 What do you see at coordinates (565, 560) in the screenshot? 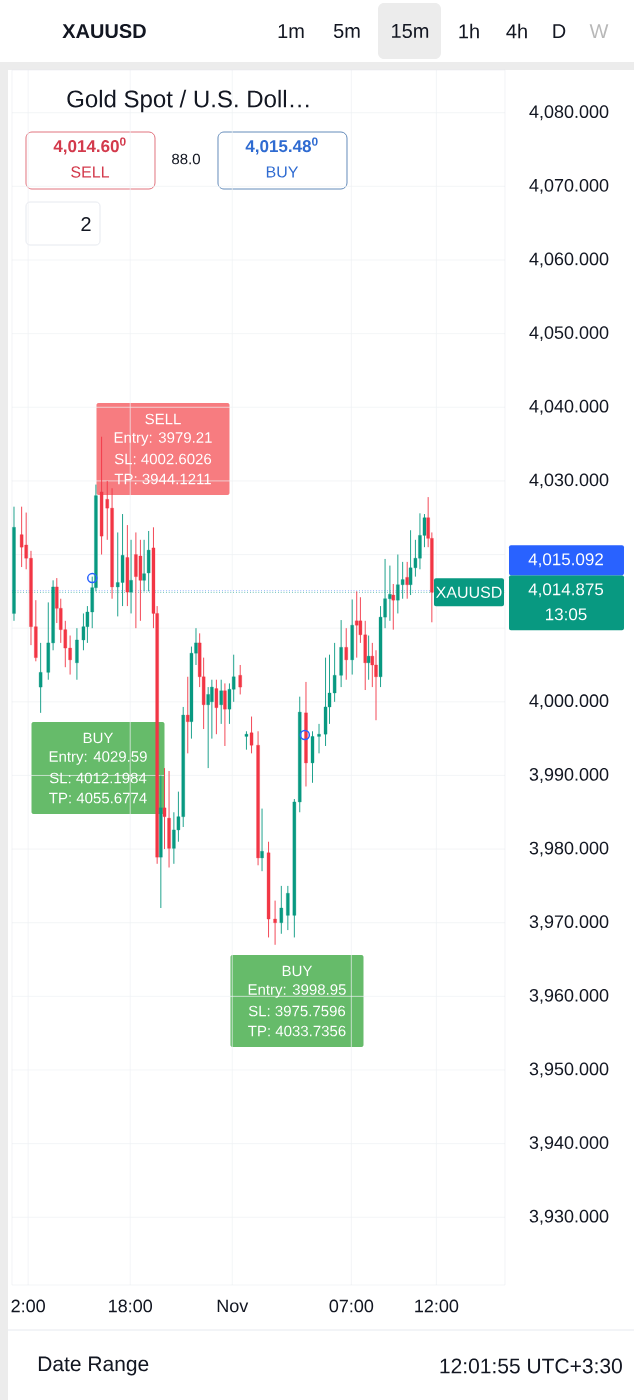
I see `ref-line-label: 4,015.092` at bounding box center [565, 560].